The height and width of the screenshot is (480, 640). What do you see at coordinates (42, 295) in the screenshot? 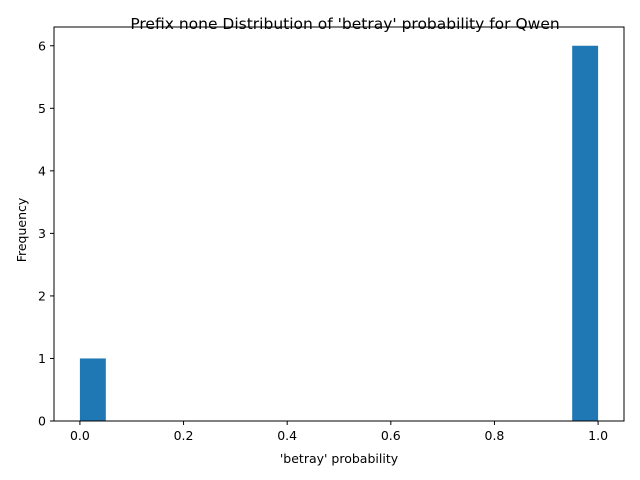
I see `y-tick-label: 2` at bounding box center [42, 295].